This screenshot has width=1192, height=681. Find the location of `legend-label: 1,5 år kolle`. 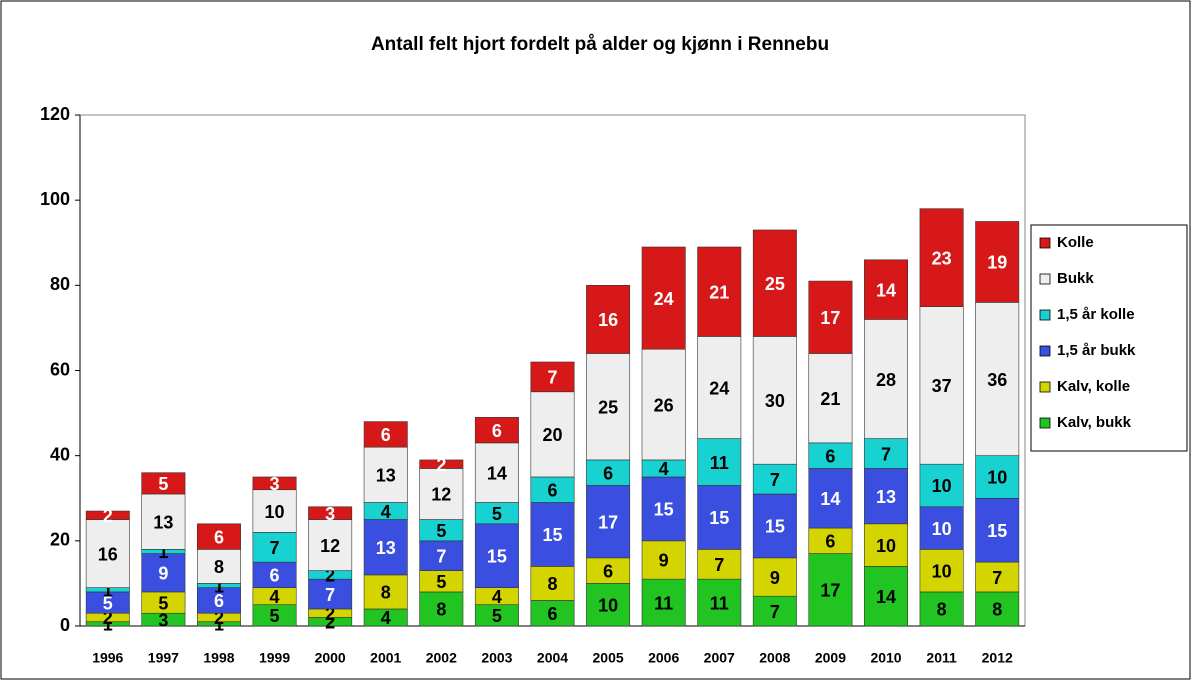

legend-label: 1,5 år kolle is located at coordinates (1096, 314).